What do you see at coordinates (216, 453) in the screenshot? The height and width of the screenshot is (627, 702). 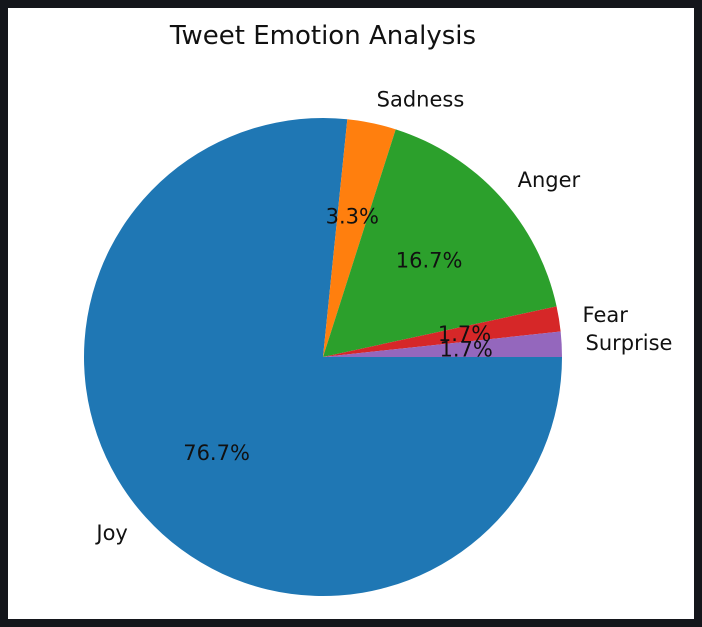 I see `pie-percent-label-joy: 76.7%` at bounding box center [216, 453].